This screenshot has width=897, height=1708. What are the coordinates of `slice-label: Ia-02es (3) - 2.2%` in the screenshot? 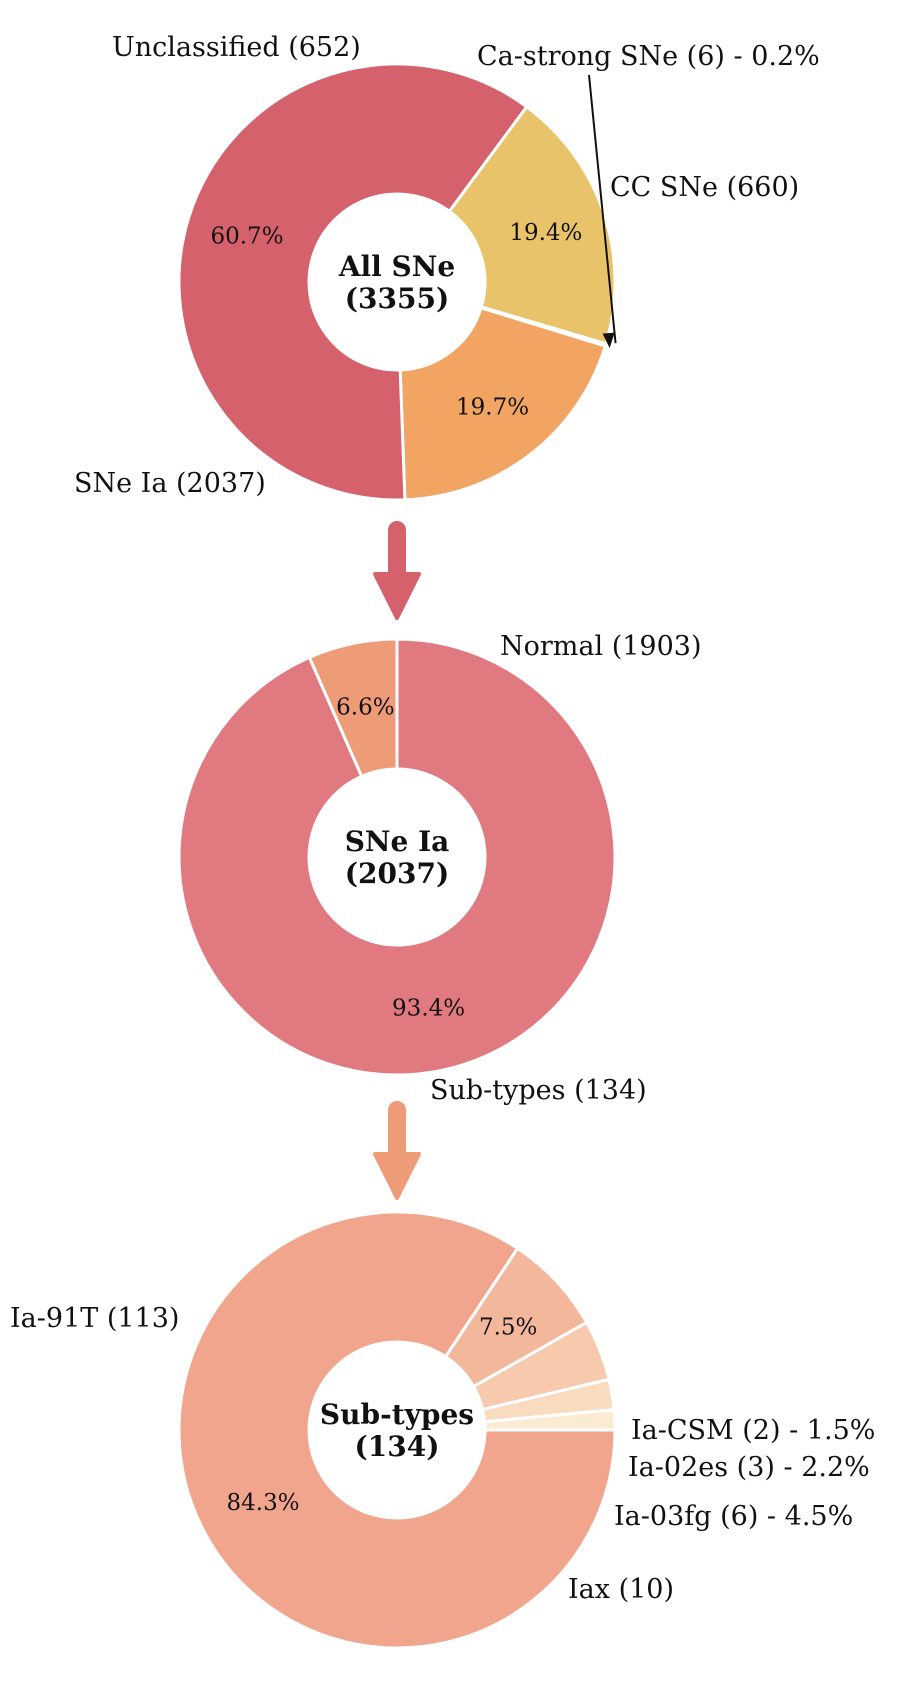 It's located at (749, 1467).